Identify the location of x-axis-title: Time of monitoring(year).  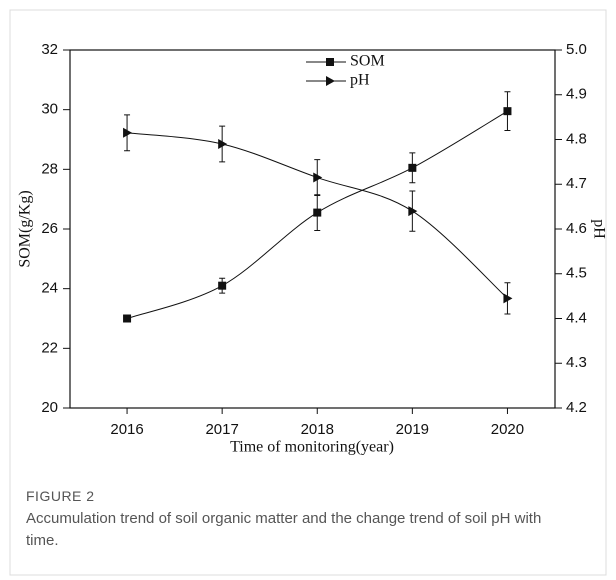
(312, 447).